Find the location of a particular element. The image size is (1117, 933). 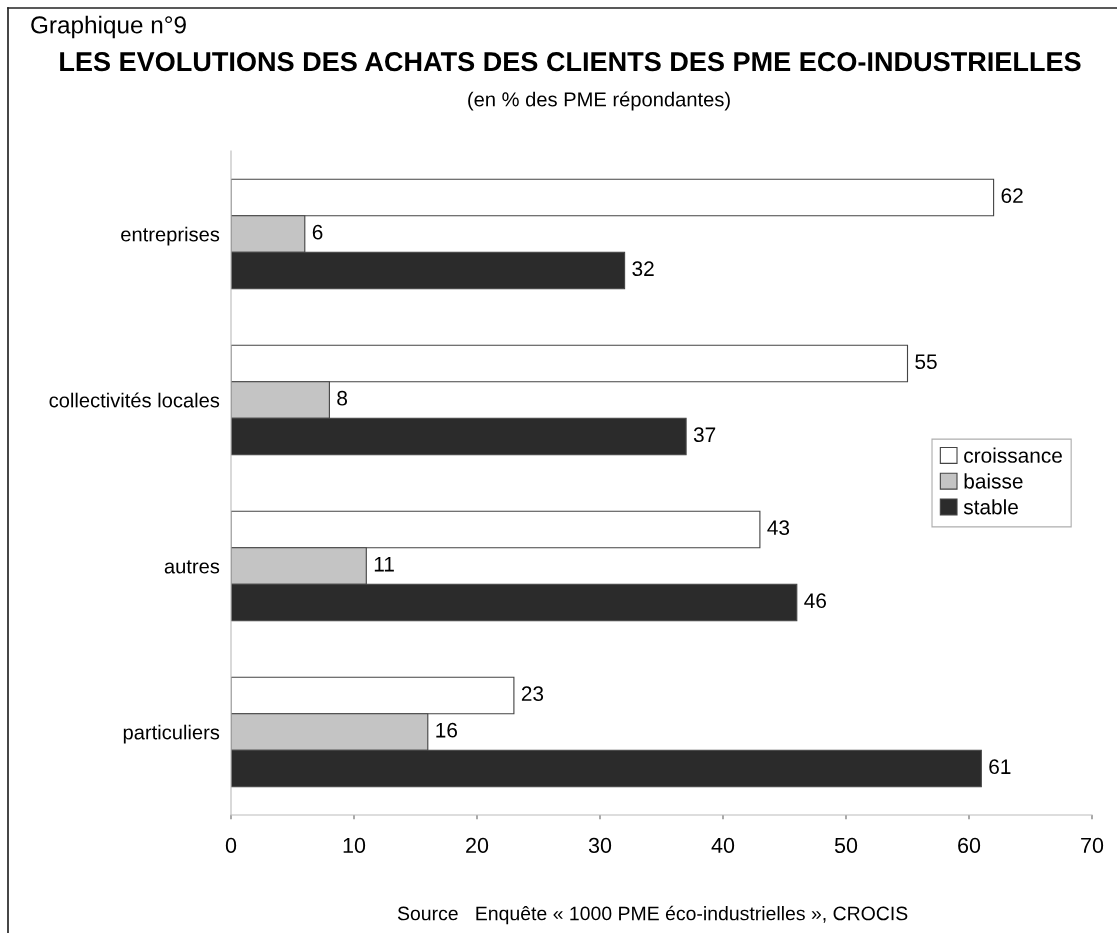

x-tick-label: 70 is located at coordinates (1092, 845).